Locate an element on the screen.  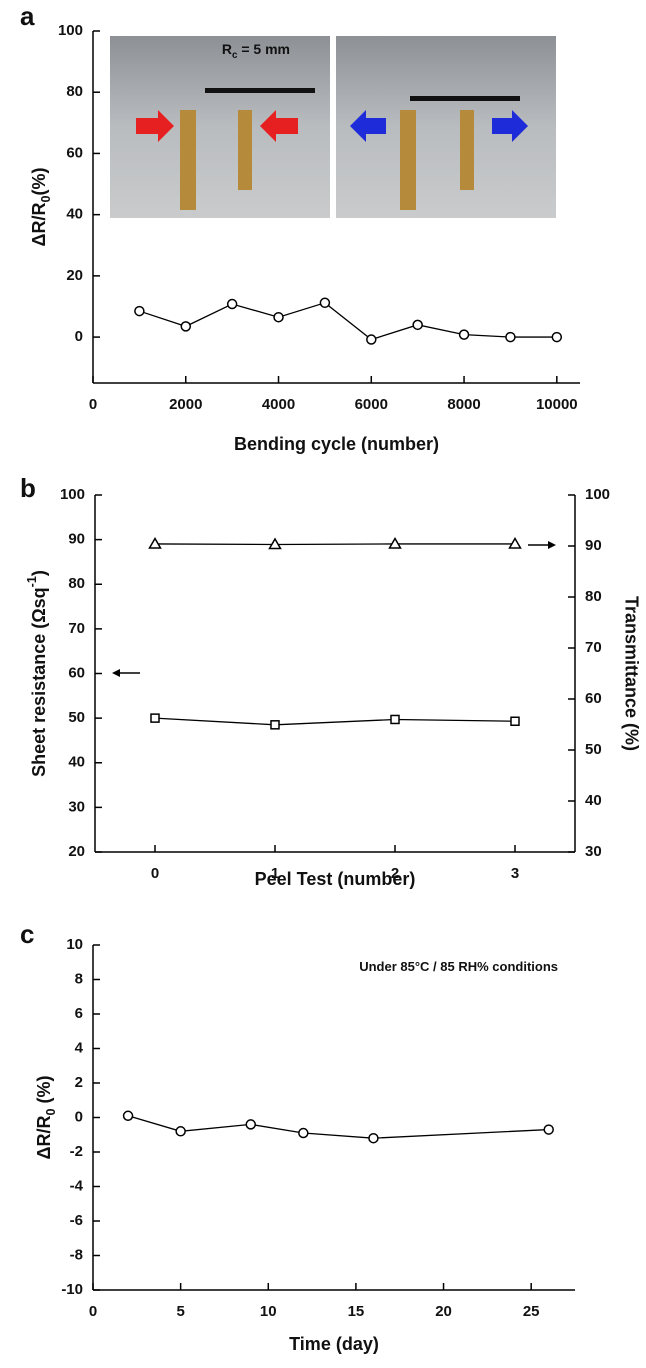
x-tick-label: 1 is located at coordinates (275, 873).